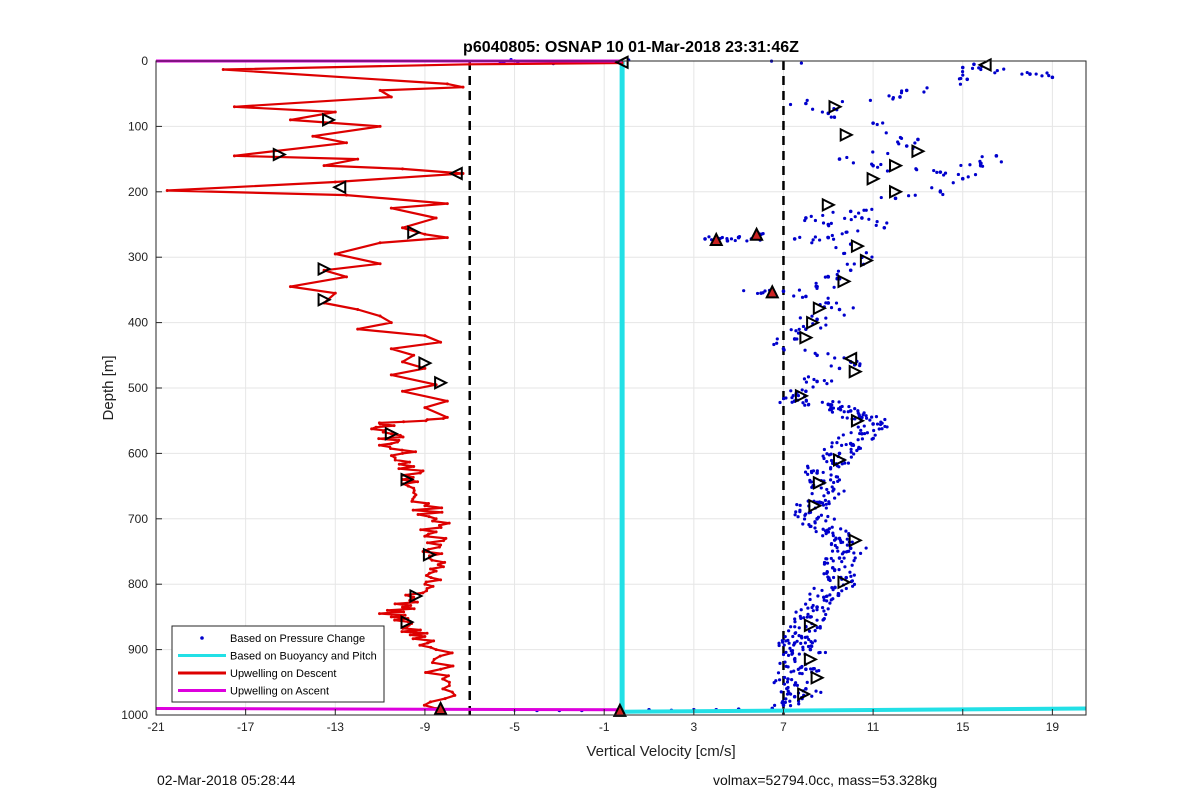 This screenshot has height=804, width=1200. Describe the element at coordinates (202, 638) in the screenshot. I see `legend-swatch` at that location.